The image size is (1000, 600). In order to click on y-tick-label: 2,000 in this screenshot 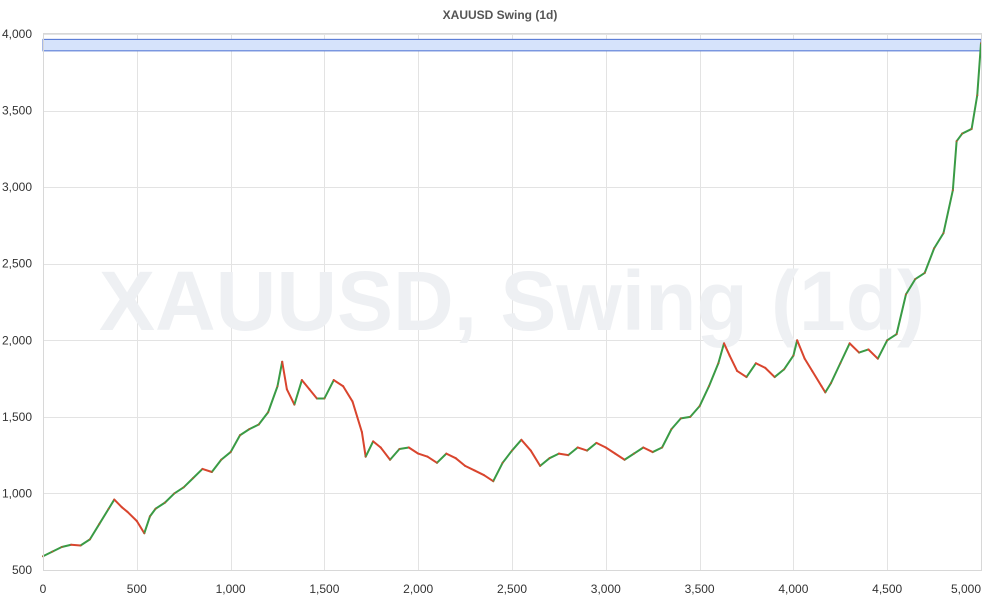, I will do `click(17, 340)`.